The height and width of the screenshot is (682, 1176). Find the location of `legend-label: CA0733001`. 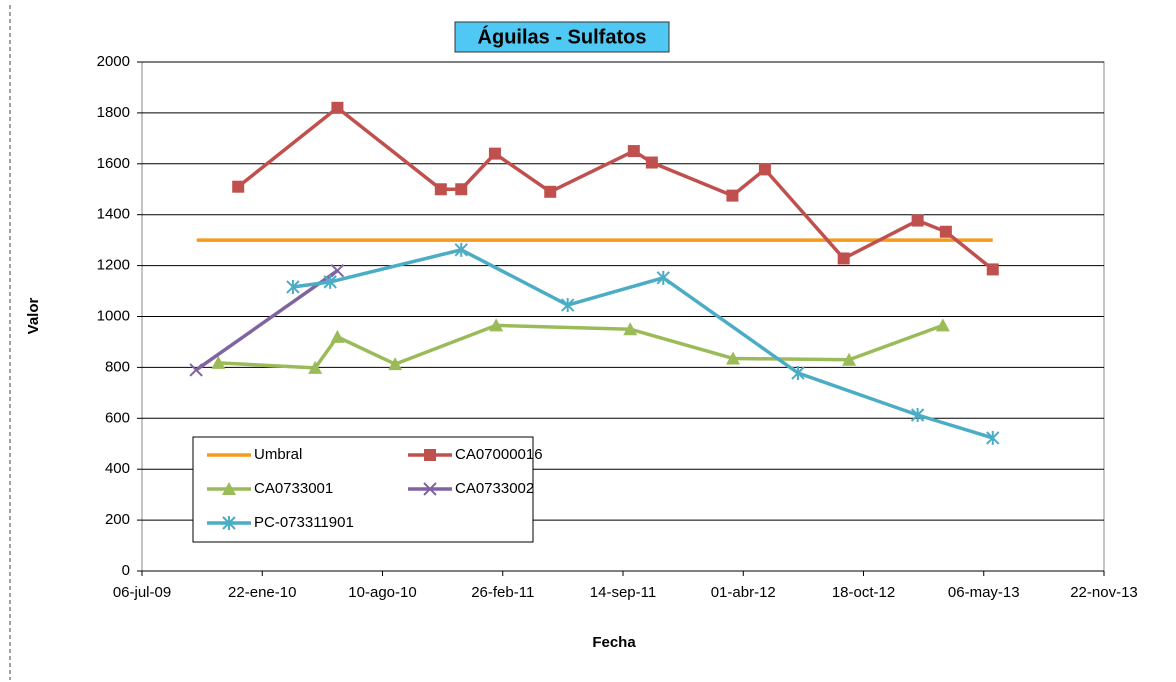

legend-label: CA0733001 is located at coordinates (293, 488).